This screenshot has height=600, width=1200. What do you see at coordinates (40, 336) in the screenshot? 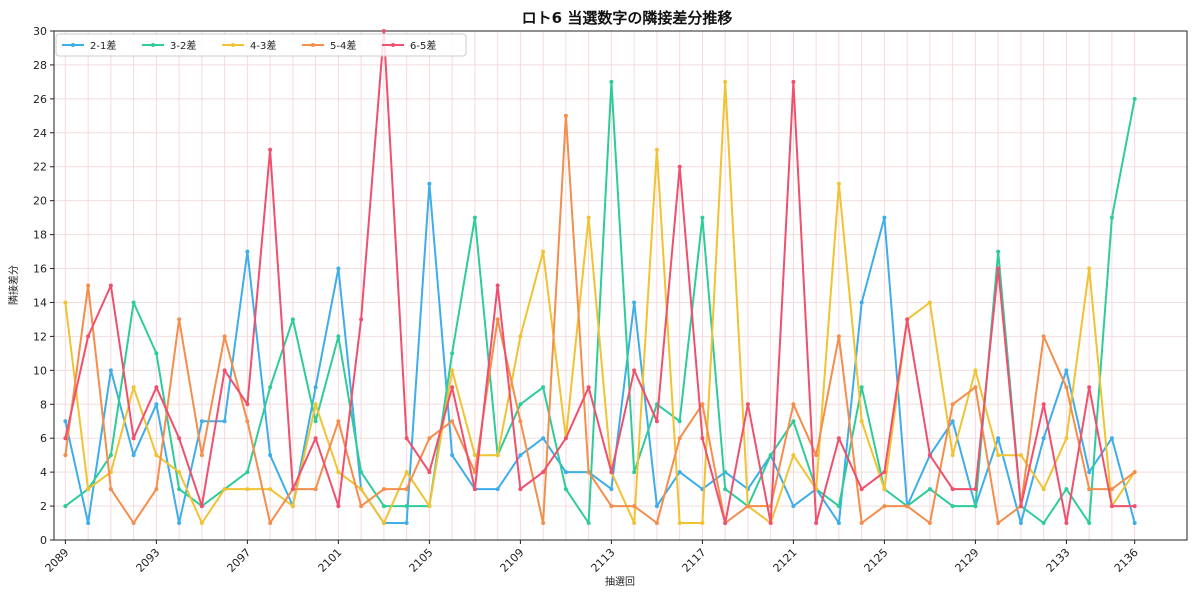
I see `y-tick-label: 12` at bounding box center [40, 336].